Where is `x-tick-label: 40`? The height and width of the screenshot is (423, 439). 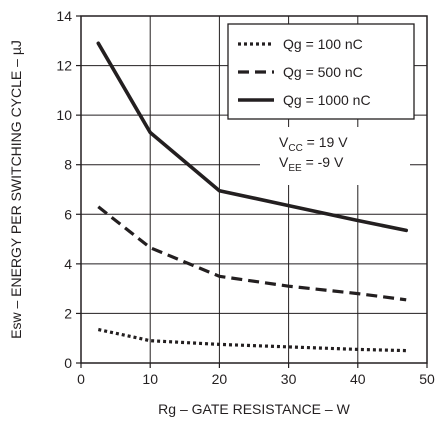 x-tick-label: 40 is located at coordinates (358, 379).